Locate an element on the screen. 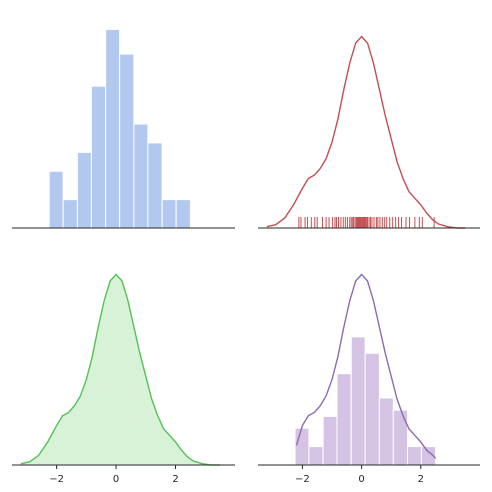  kde-line is located at coordinates (366, 366).